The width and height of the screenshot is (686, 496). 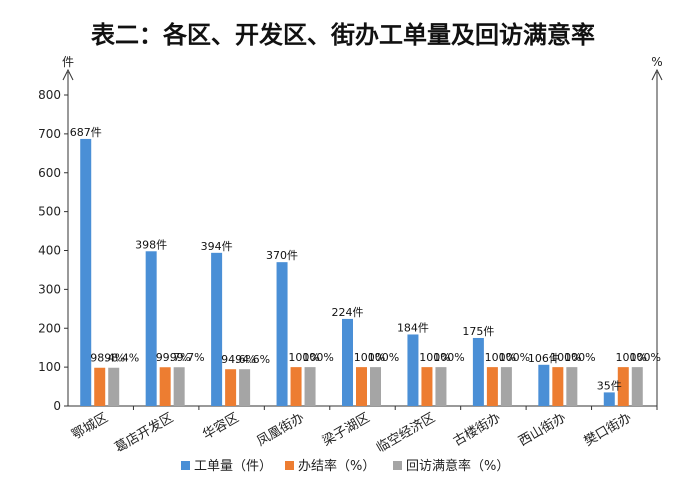 What do you see at coordinates (144, 433) in the screenshot?
I see `category-label: 葛店开发区` at bounding box center [144, 433].